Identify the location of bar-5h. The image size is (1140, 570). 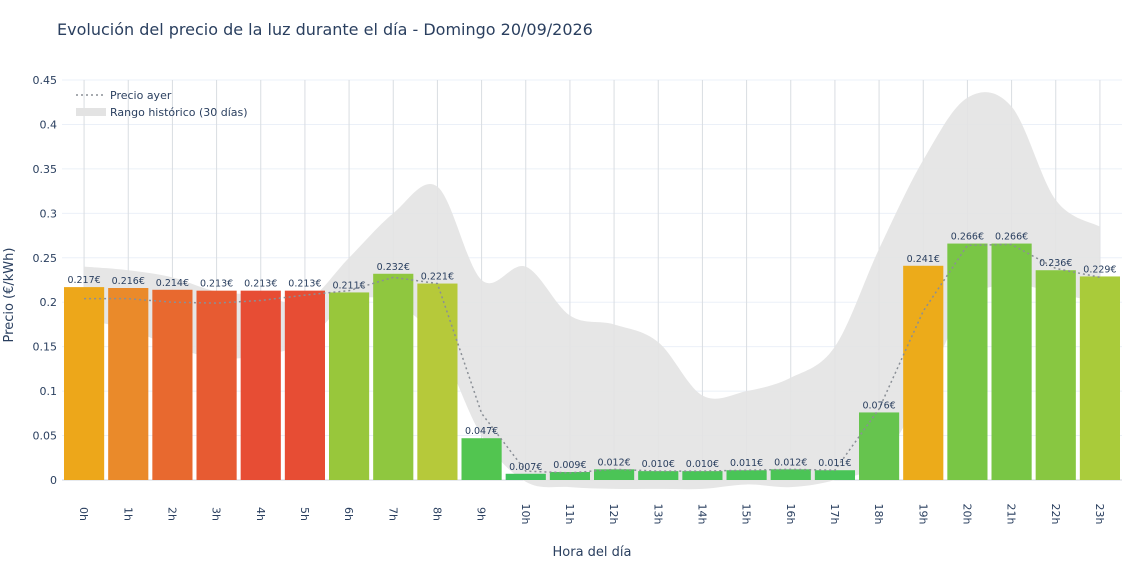
(304, 385).